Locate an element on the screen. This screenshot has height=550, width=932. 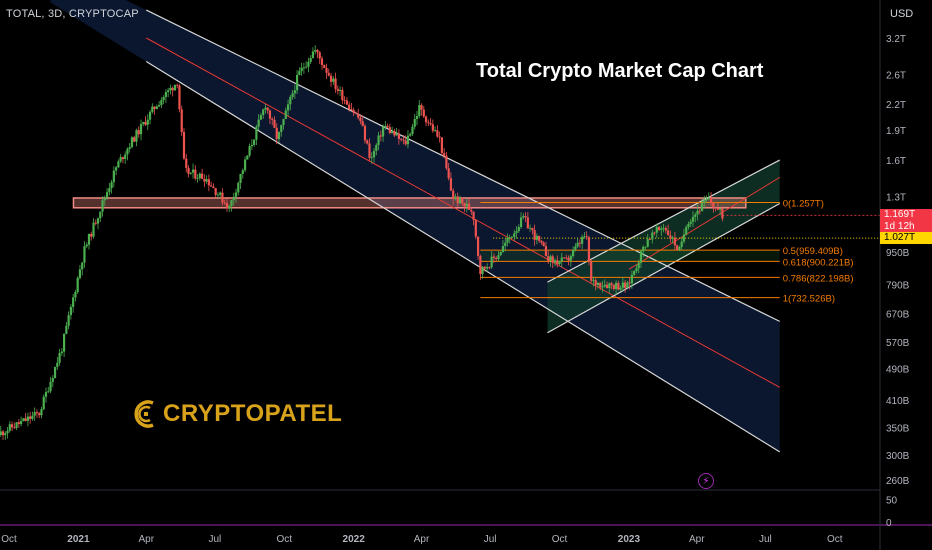
y-tick-label: 490B is located at coordinates (898, 369).